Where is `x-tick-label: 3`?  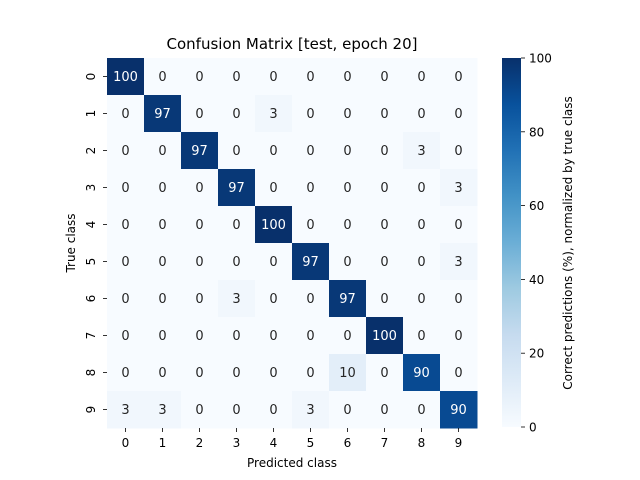
x-tick-label: 3 is located at coordinates (237, 443).